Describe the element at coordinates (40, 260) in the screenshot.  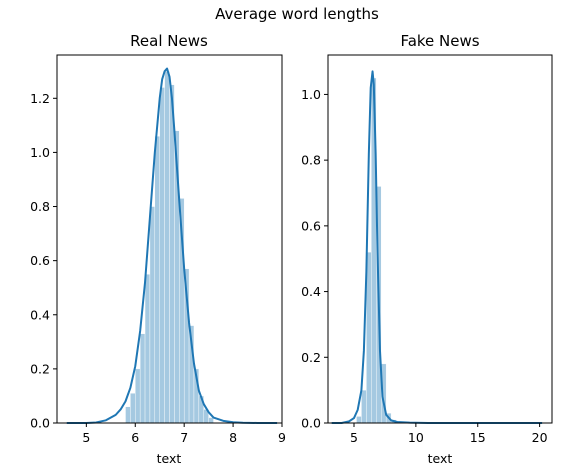
I see `real-news-y-tick-label: 0.6` at that location.